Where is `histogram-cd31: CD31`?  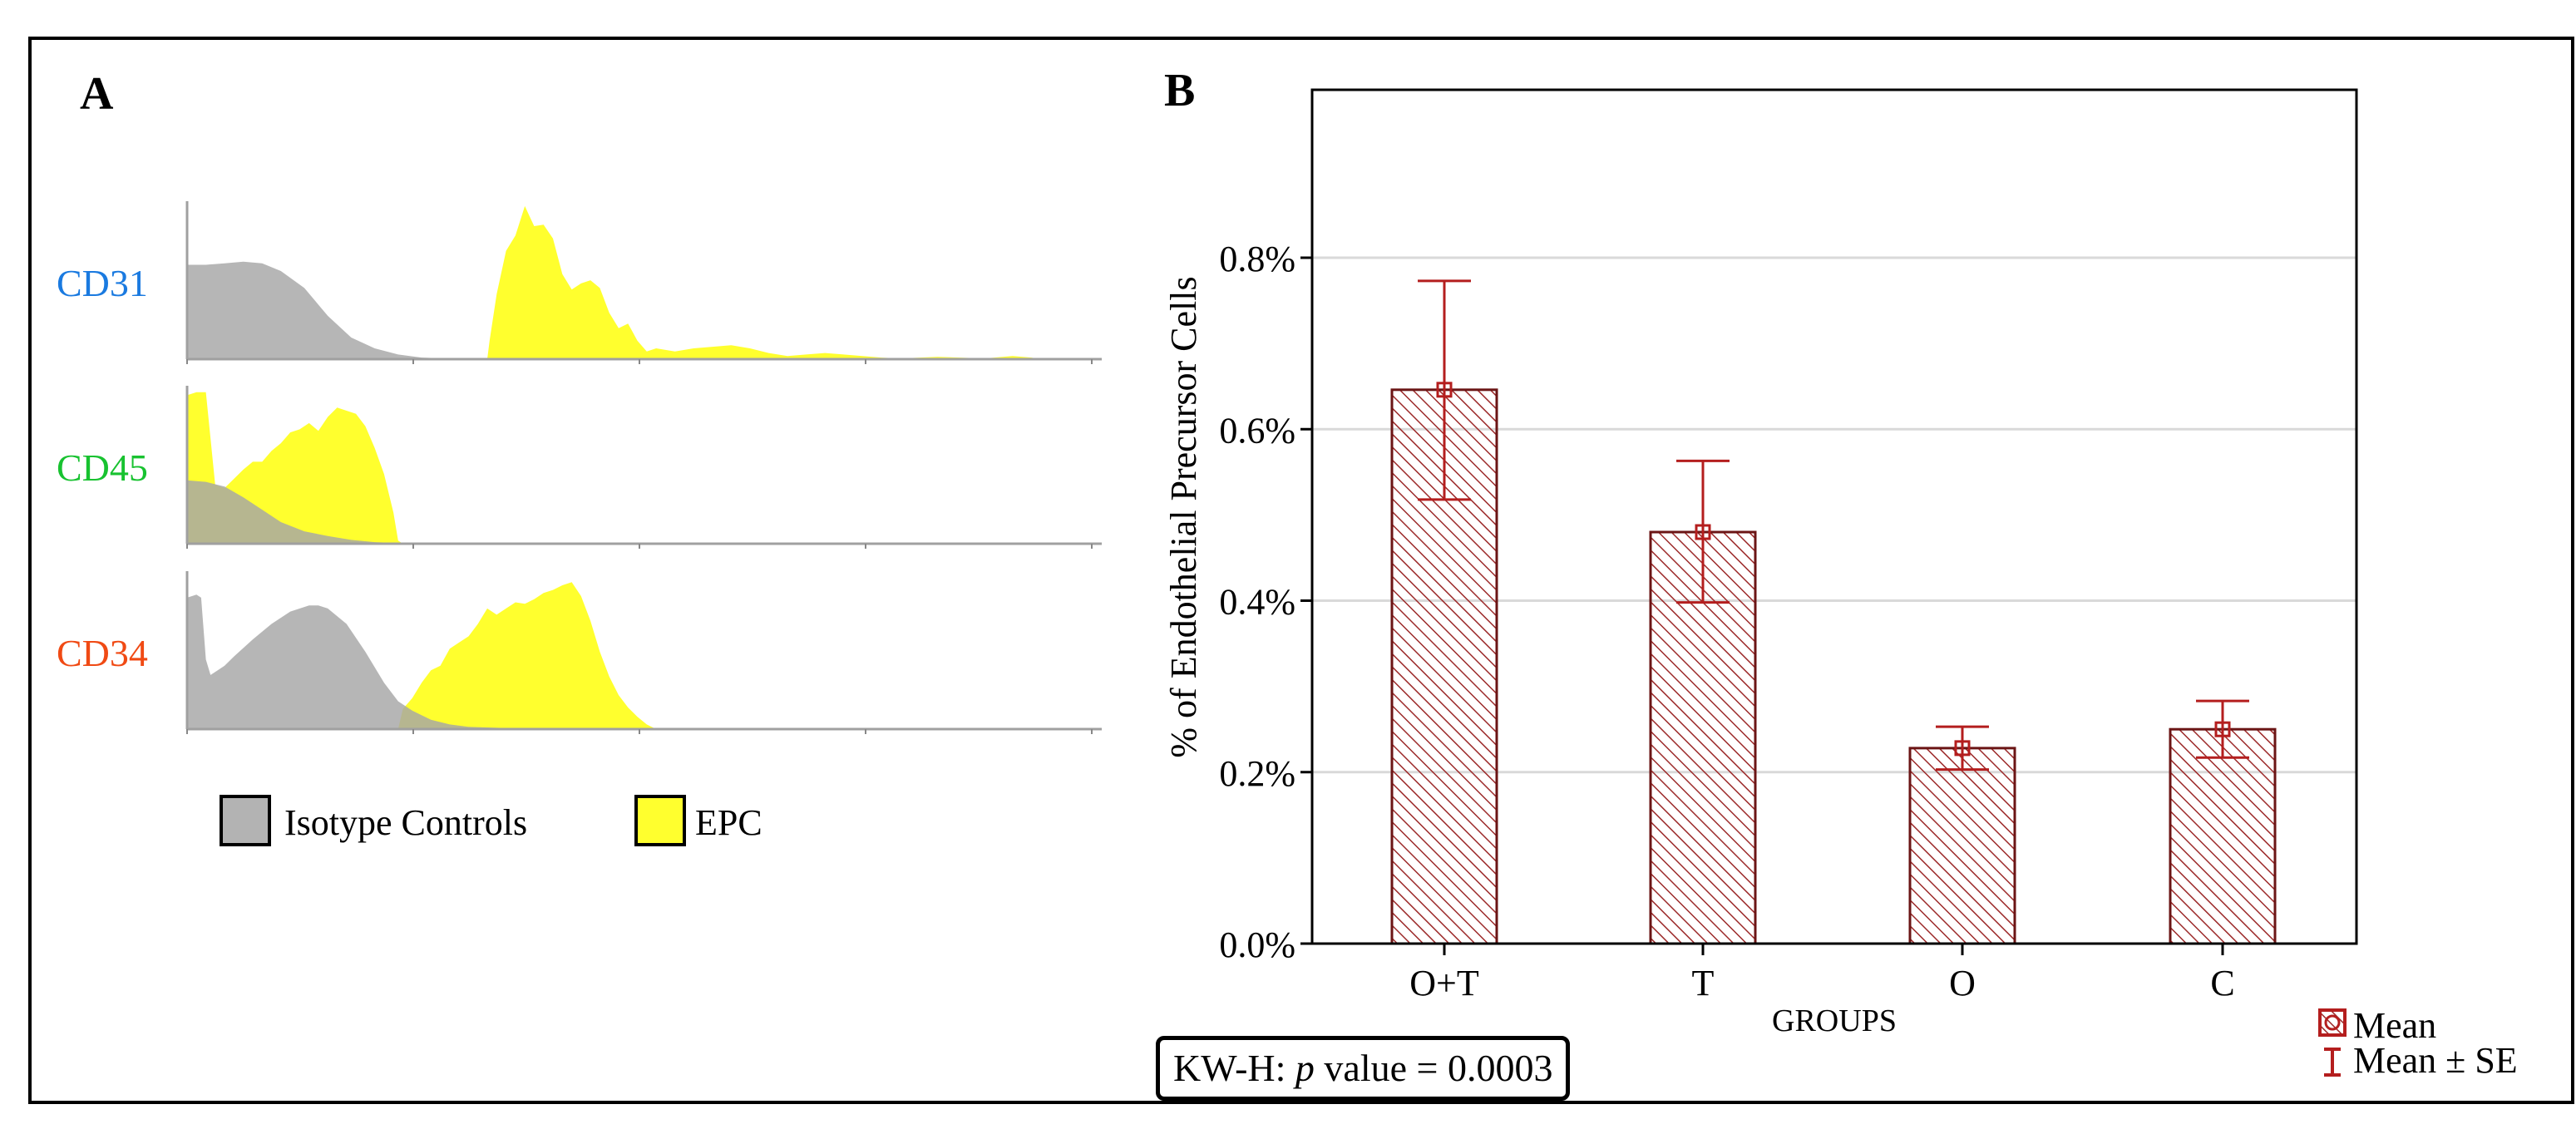
histogram-cd31: CD31 is located at coordinates (579, 282).